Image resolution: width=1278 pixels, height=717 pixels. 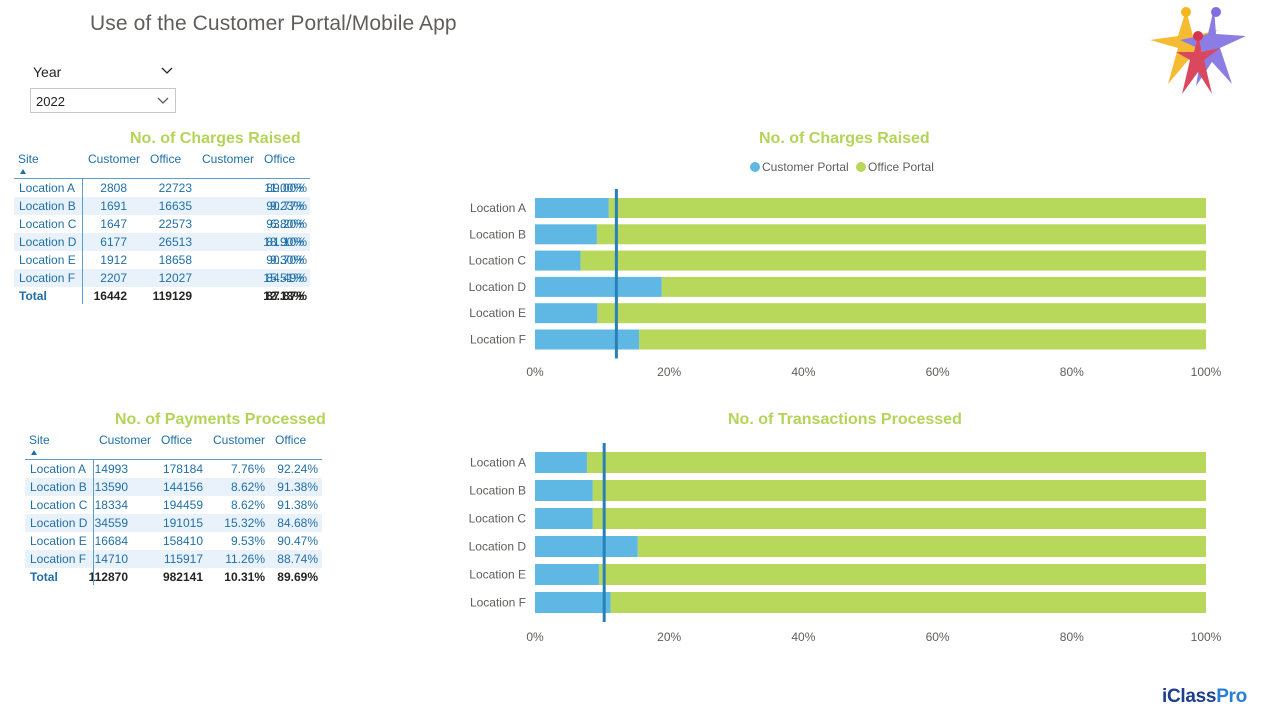 I want to click on value-cell: 88.74%, so click(x=297, y=559).